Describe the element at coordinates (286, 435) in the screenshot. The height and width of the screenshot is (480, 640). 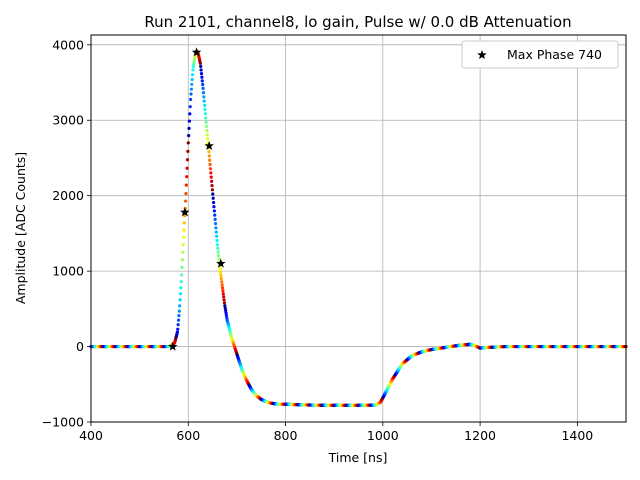
I see `x-tick-label: 800` at that location.